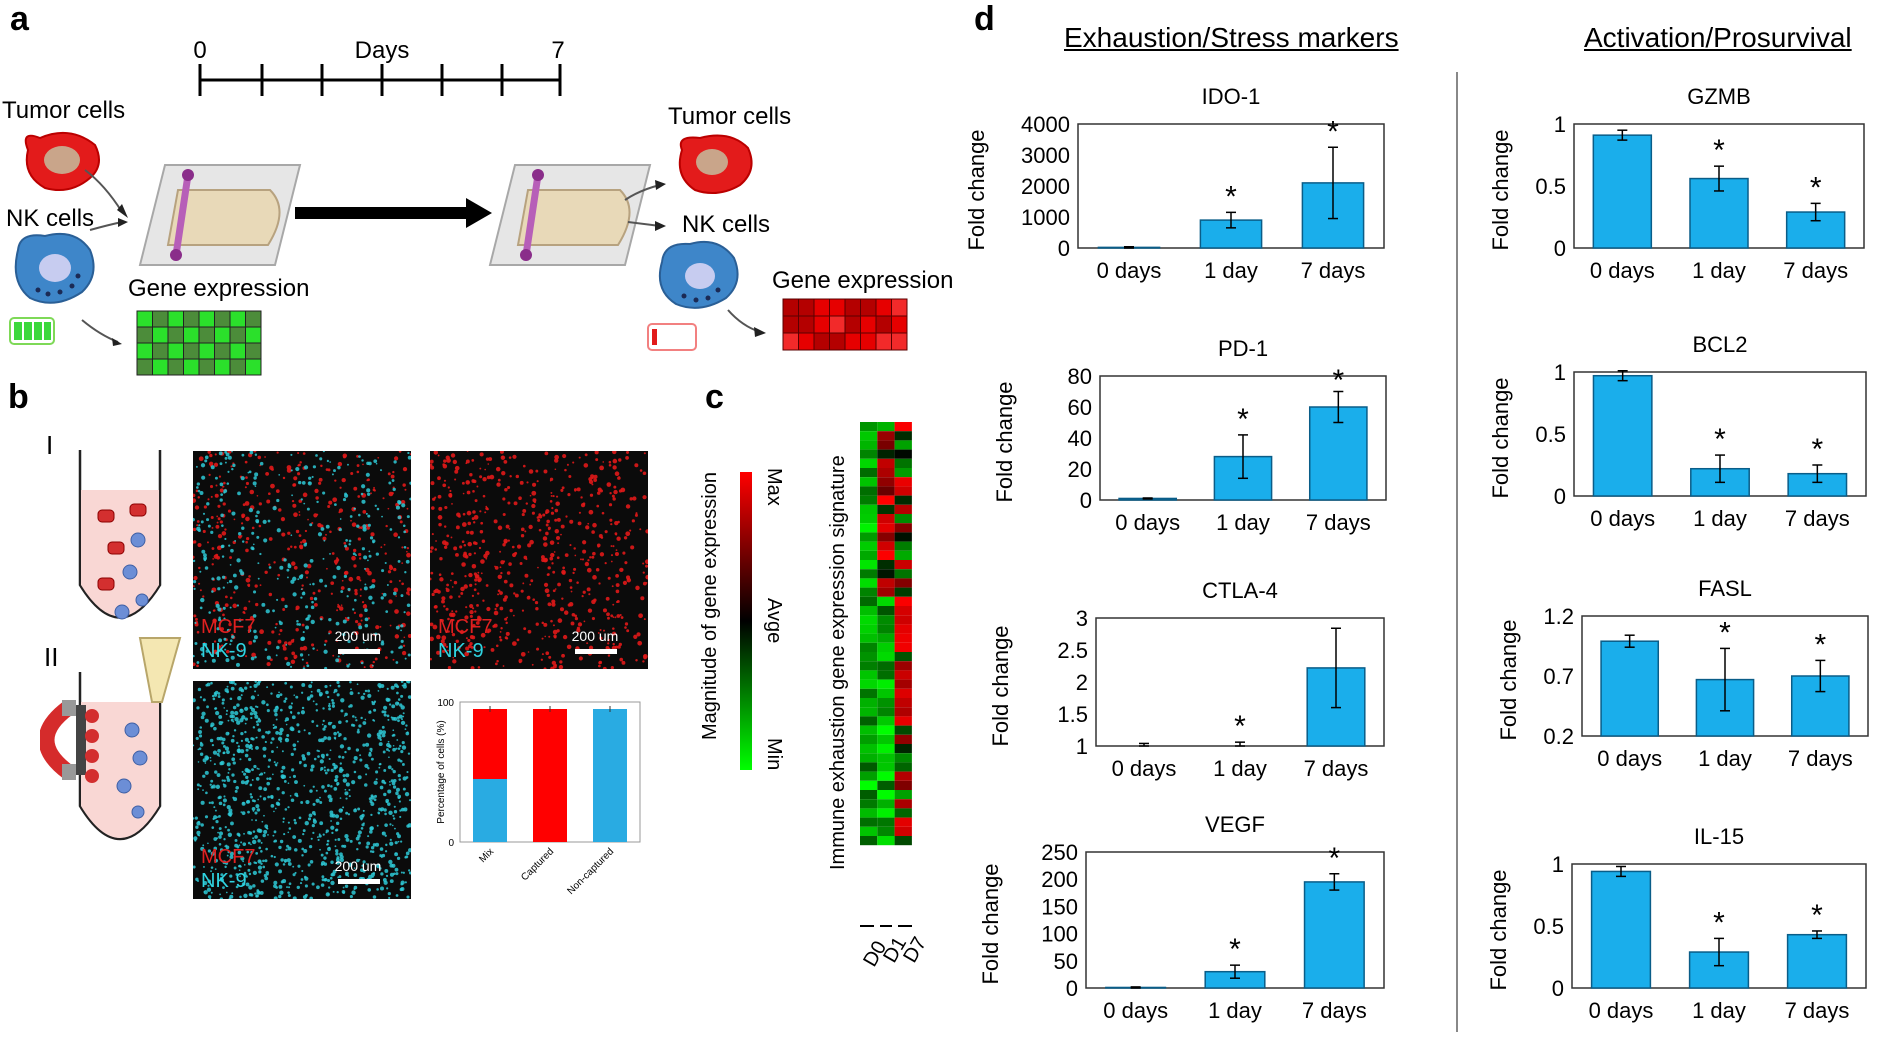 The width and height of the screenshot is (1904, 1038). What do you see at coordinates (1082, 618) in the screenshot?
I see `y-tick-label: 3` at bounding box center [1082, 618].